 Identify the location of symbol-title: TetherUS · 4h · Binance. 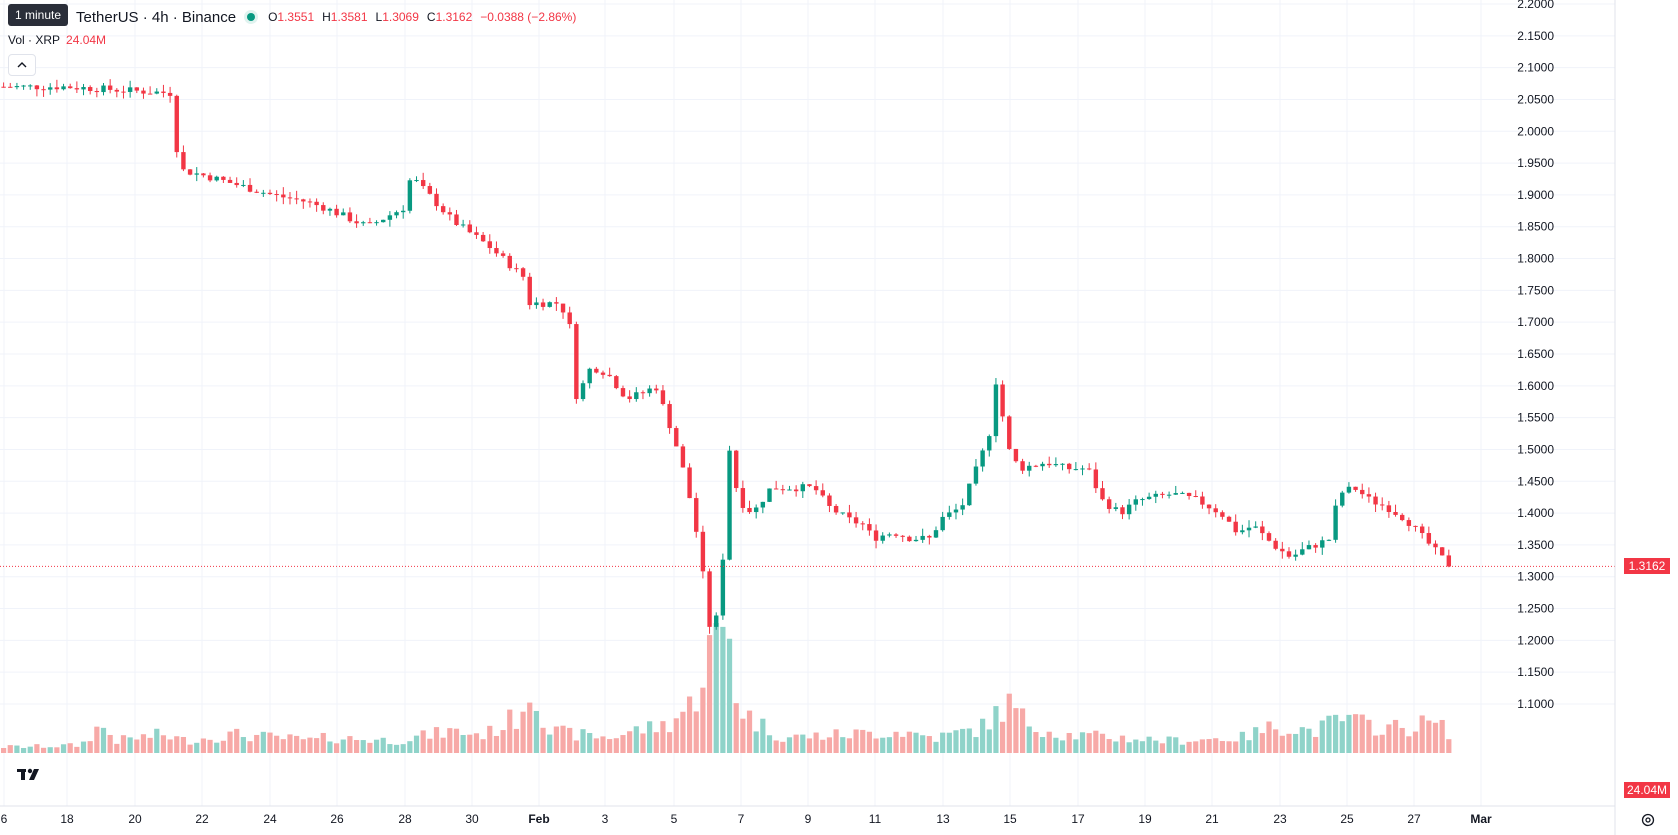
(156, 17).